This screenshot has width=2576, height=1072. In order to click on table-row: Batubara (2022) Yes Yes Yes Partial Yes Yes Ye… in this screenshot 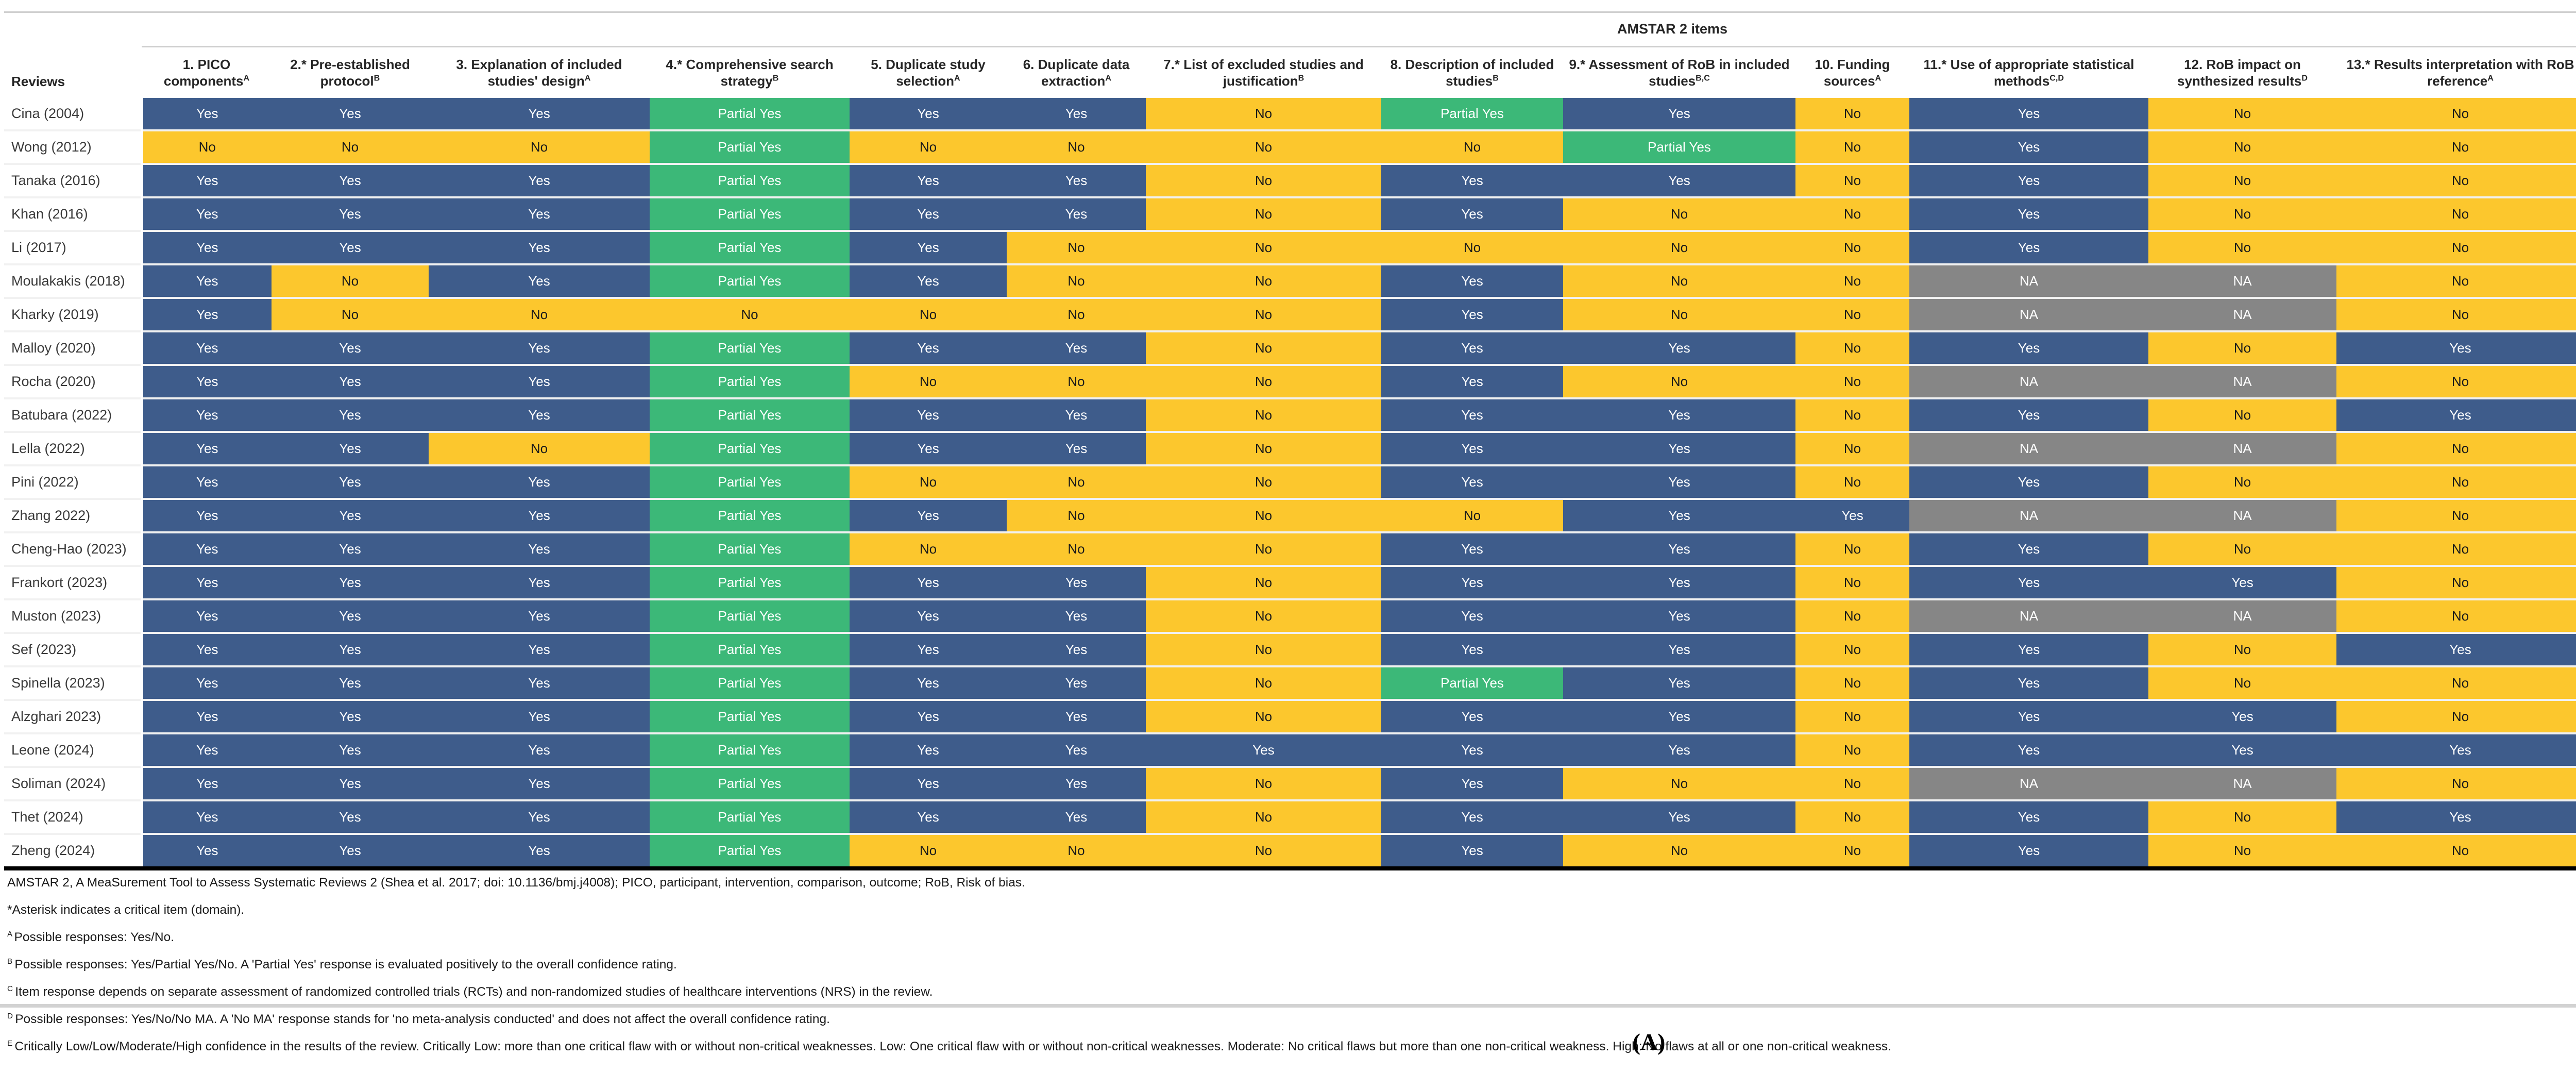, I will do `click(1290, 415)`.